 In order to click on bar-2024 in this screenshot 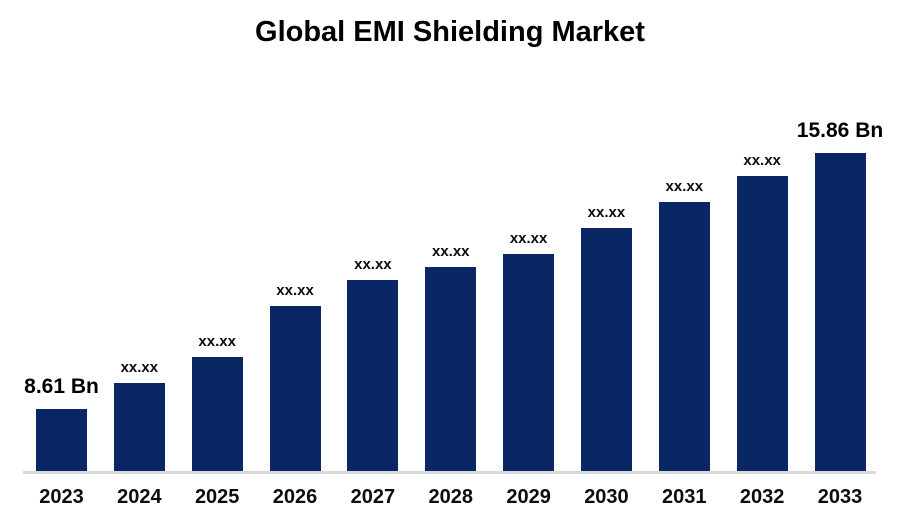, I will do `click(139, 427)`.